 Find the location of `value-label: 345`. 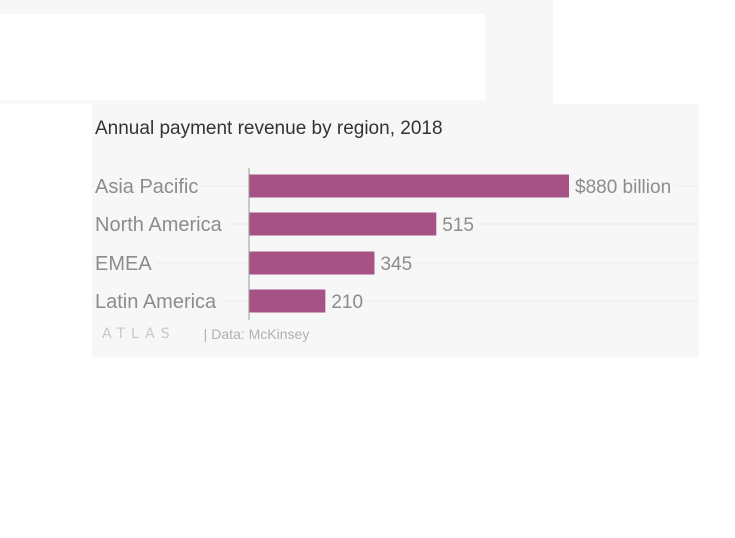

value-label: 345 is located at coordinates (396, 264).